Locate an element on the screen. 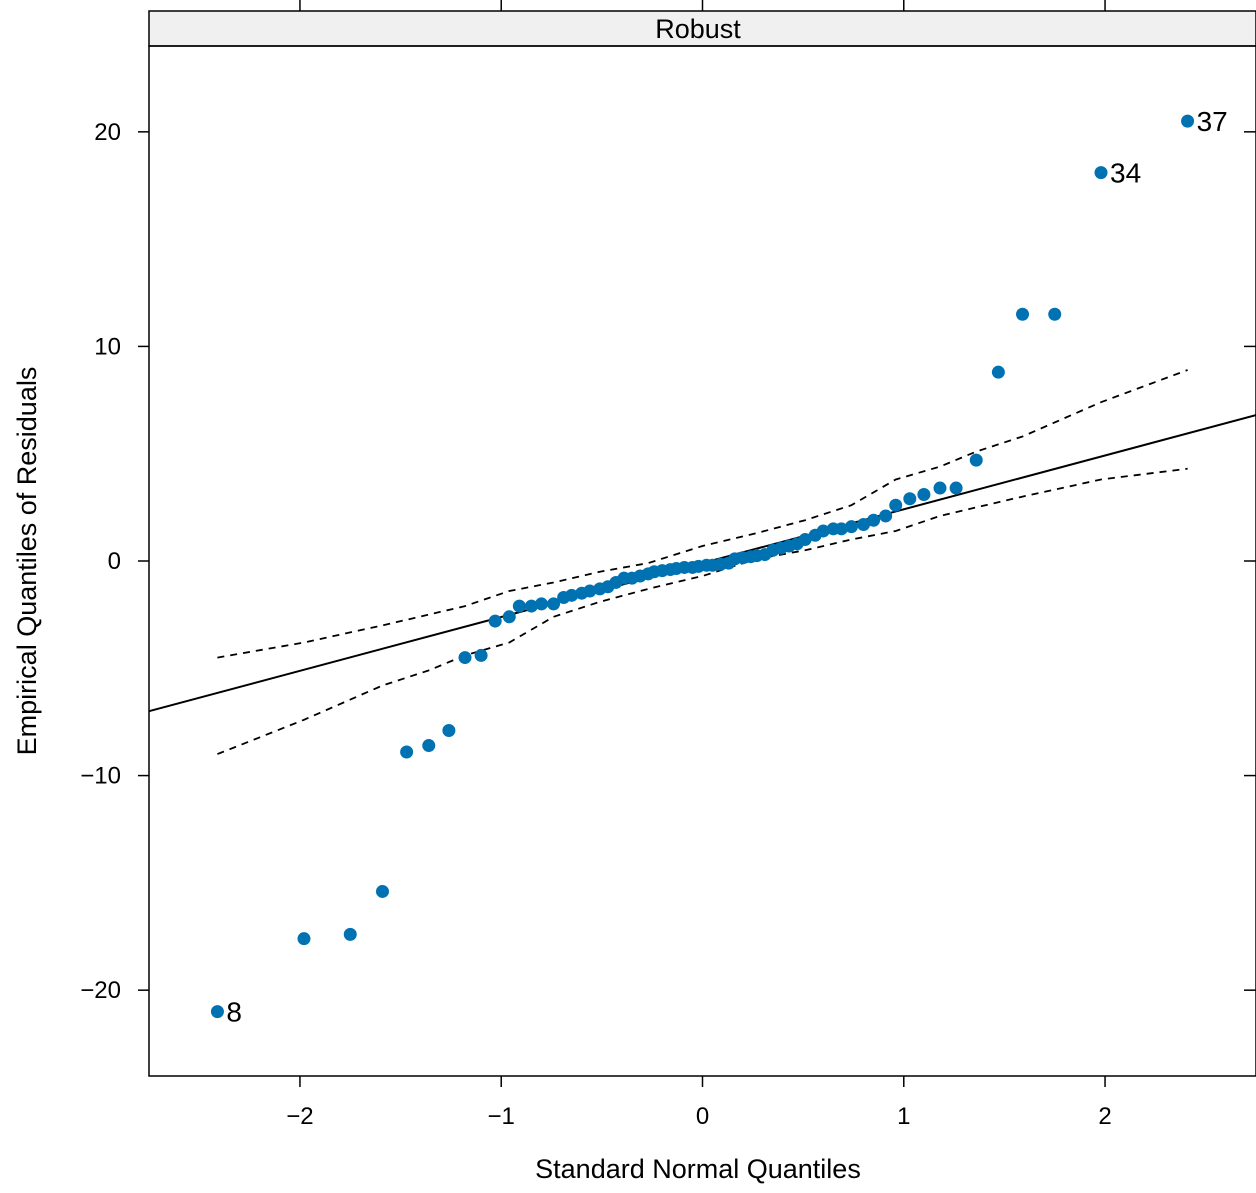 Image resolution: width=1256 pixels, height=1193 pixels. y-tick-label: 0 is located at coordinates (114, 561).